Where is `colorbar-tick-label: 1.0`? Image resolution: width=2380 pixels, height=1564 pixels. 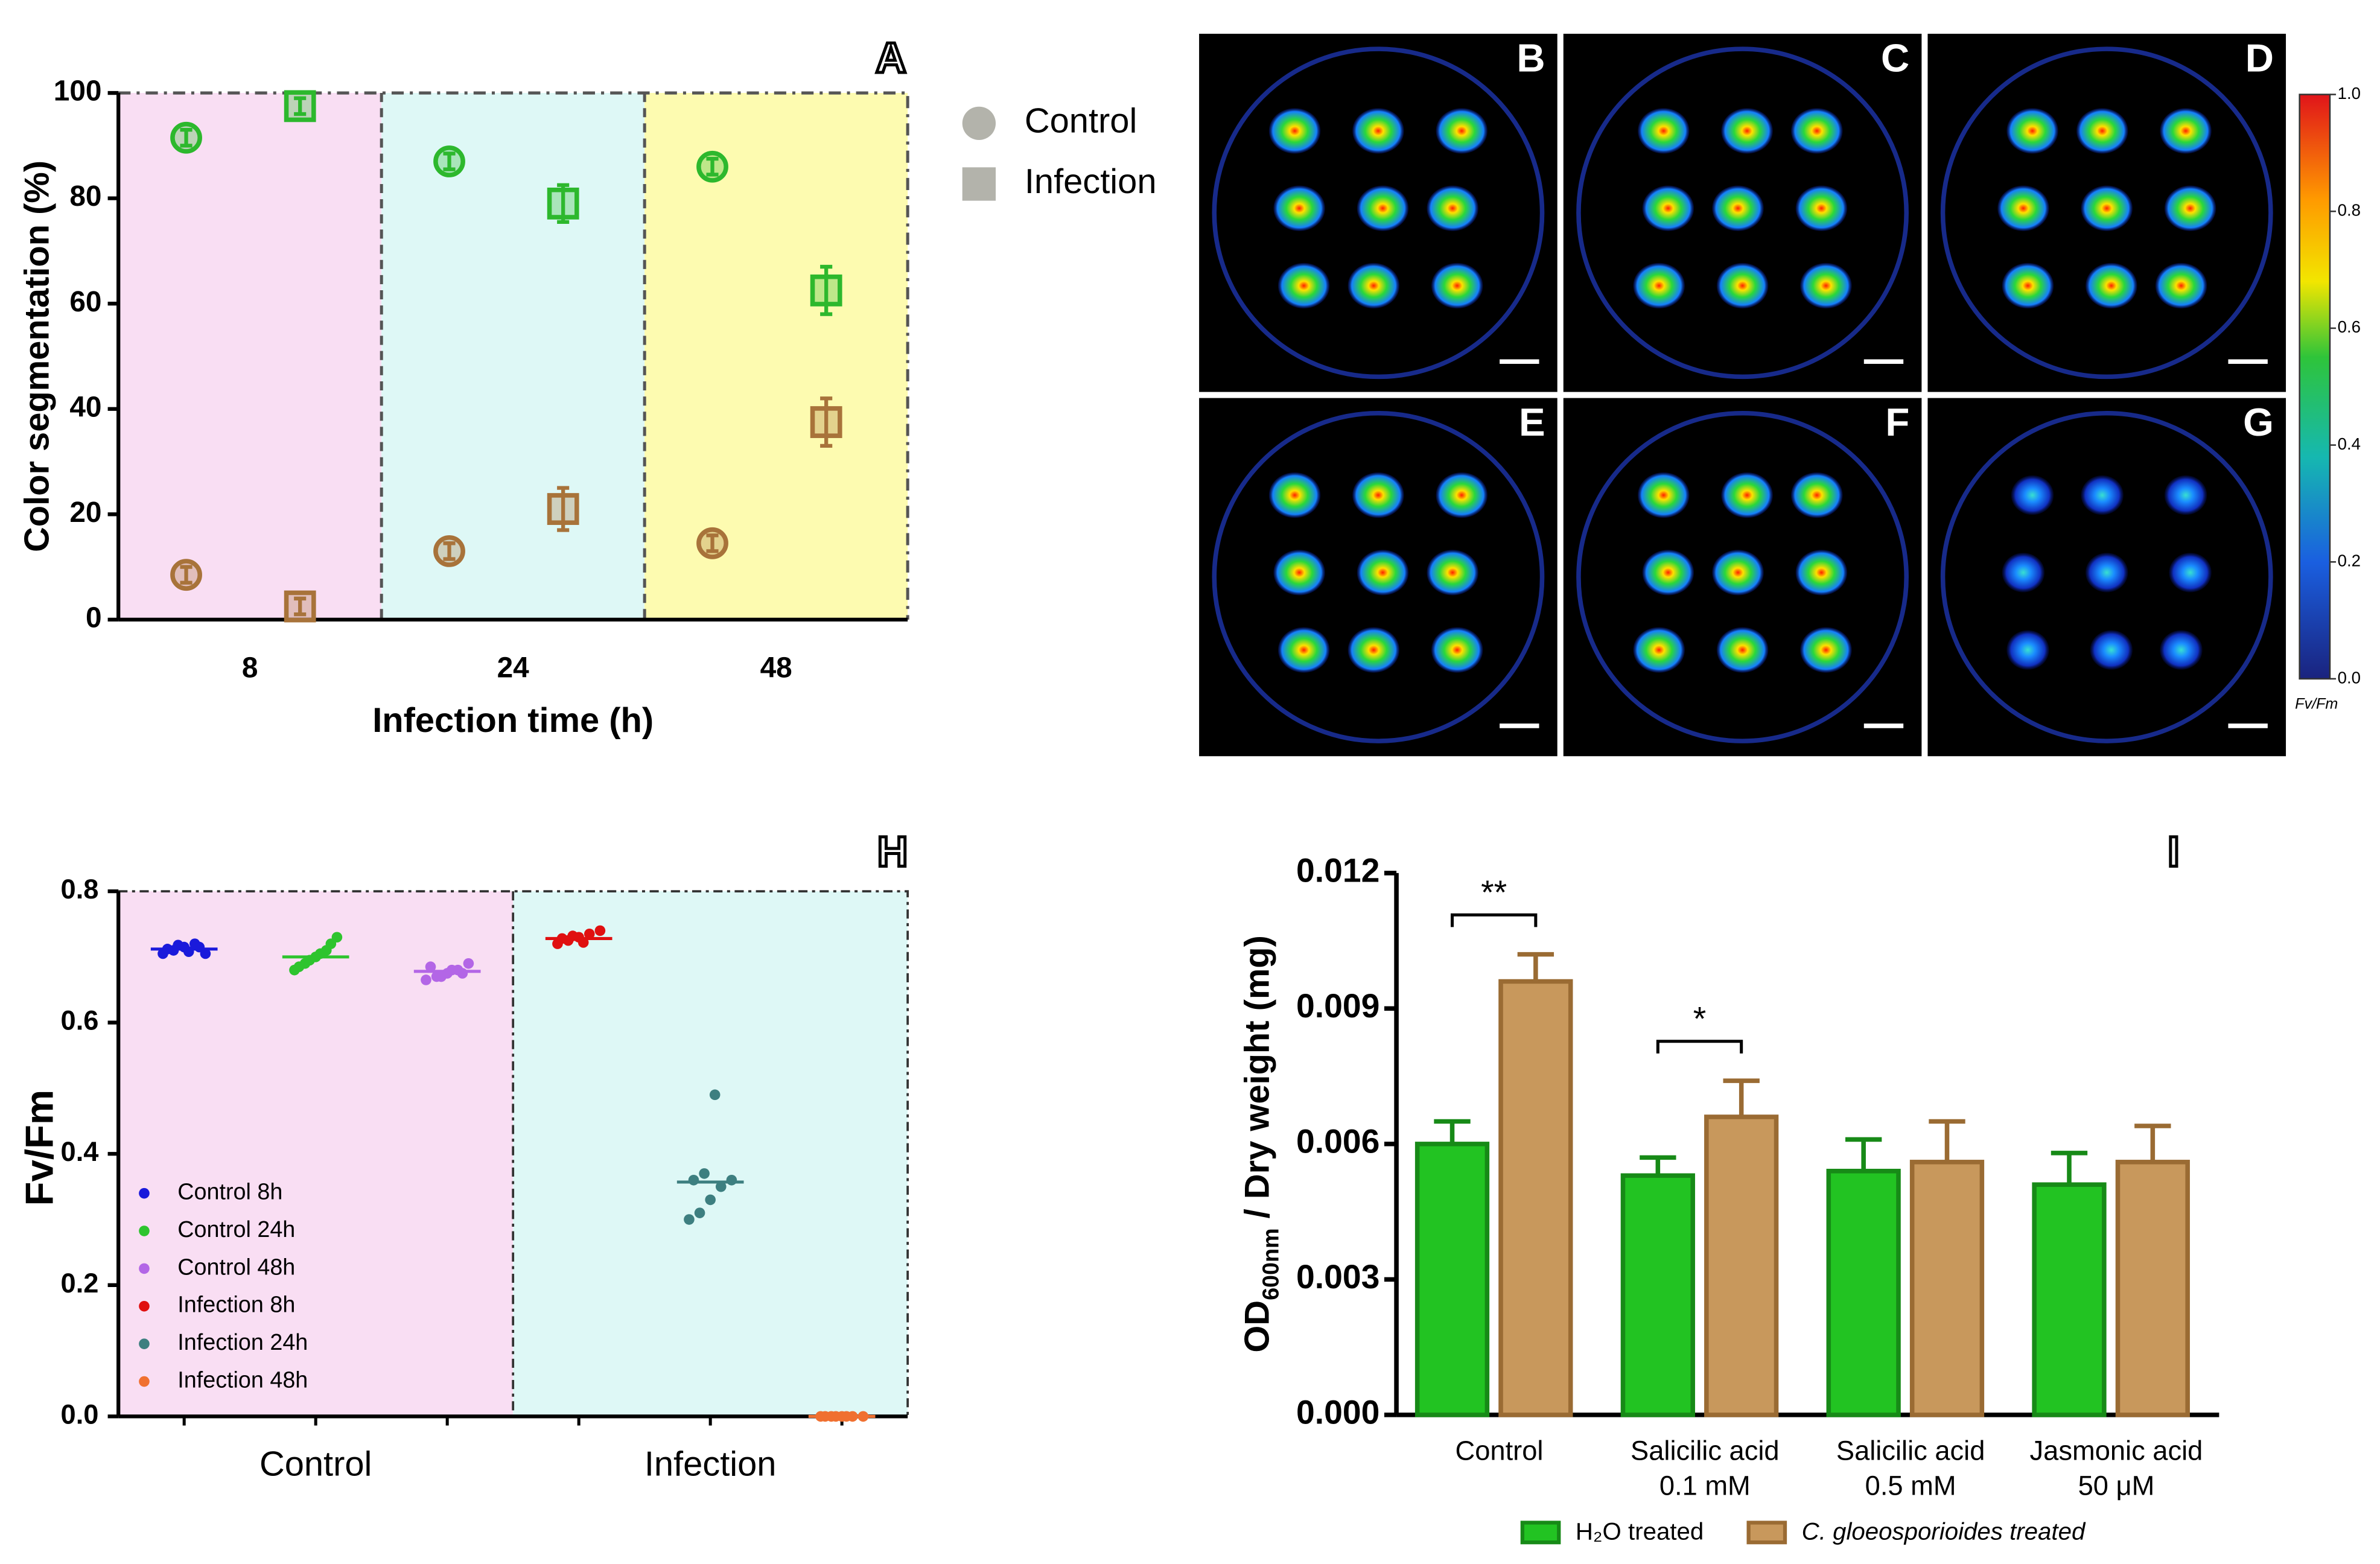
colorbar-tick-label: 1.0 is located at coordinates (2349, 93).